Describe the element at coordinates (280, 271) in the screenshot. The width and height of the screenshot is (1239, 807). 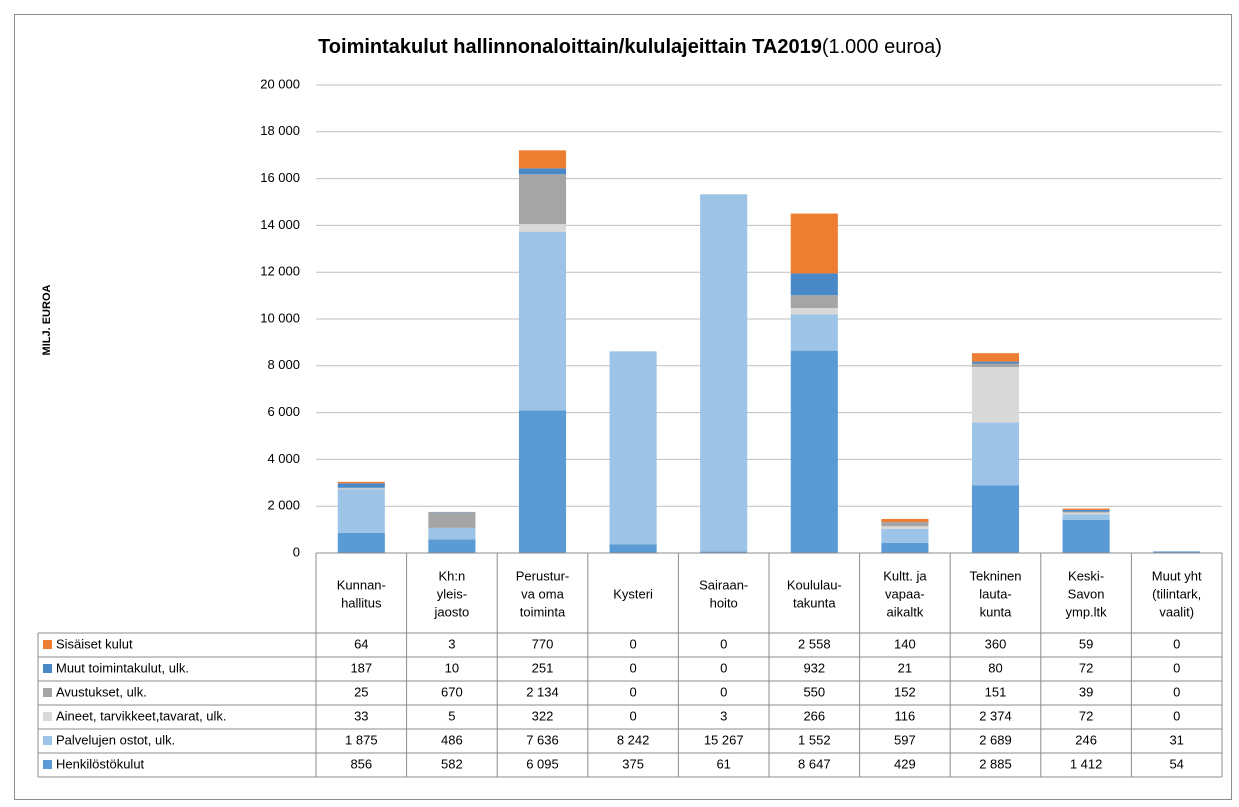
I see `y-tick-label: 12 000` at that location.